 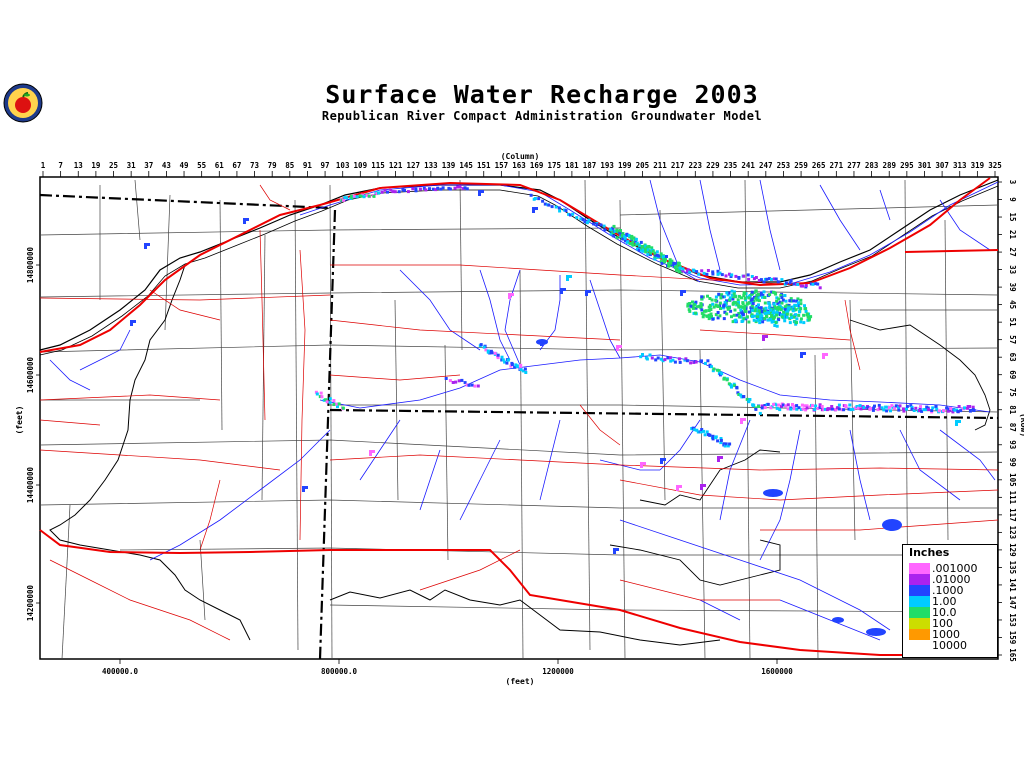 I want to click on column-tick-label: 109, so click(x=361, y=165).